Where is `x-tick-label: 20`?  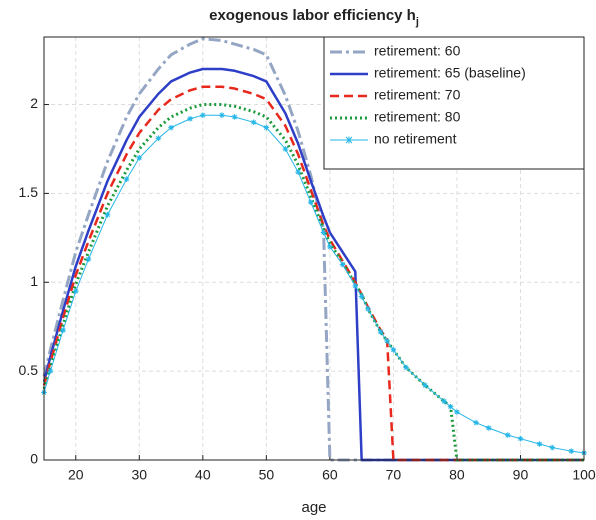 x-tick-label: 20 is located at coordinates (76, 475).